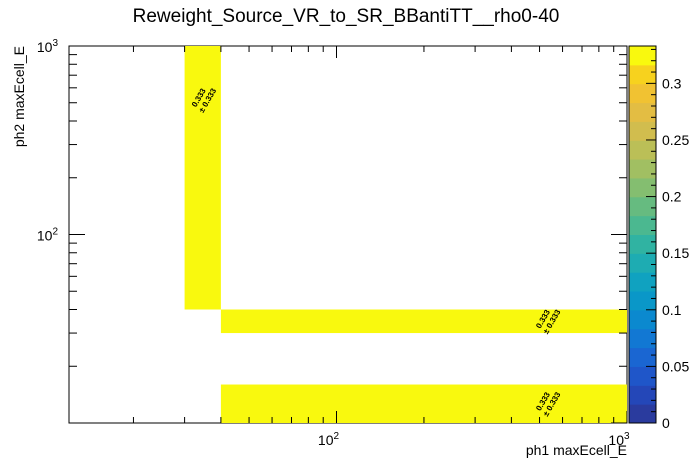 The height and width of the screenshot is (472, 696). I want to click on palette-frame, so click(642, 234).